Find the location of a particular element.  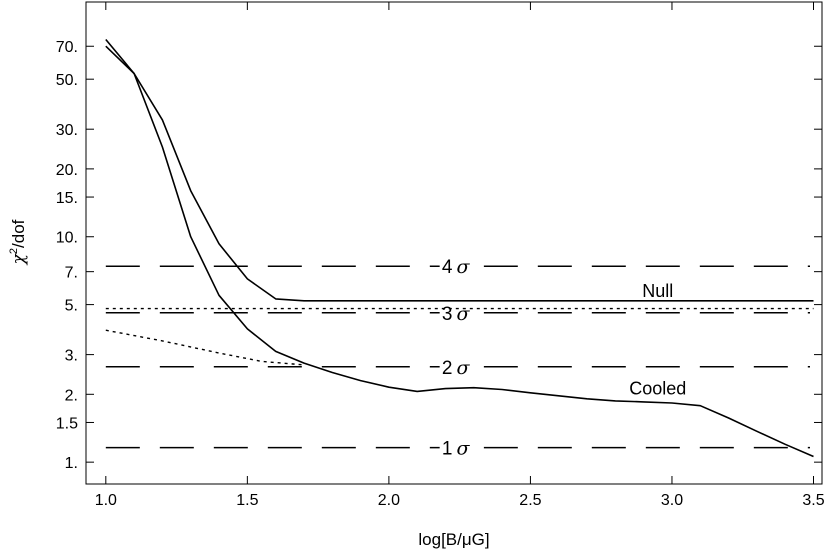

y-tick-label: 5. is located at coordinates (71, 306).